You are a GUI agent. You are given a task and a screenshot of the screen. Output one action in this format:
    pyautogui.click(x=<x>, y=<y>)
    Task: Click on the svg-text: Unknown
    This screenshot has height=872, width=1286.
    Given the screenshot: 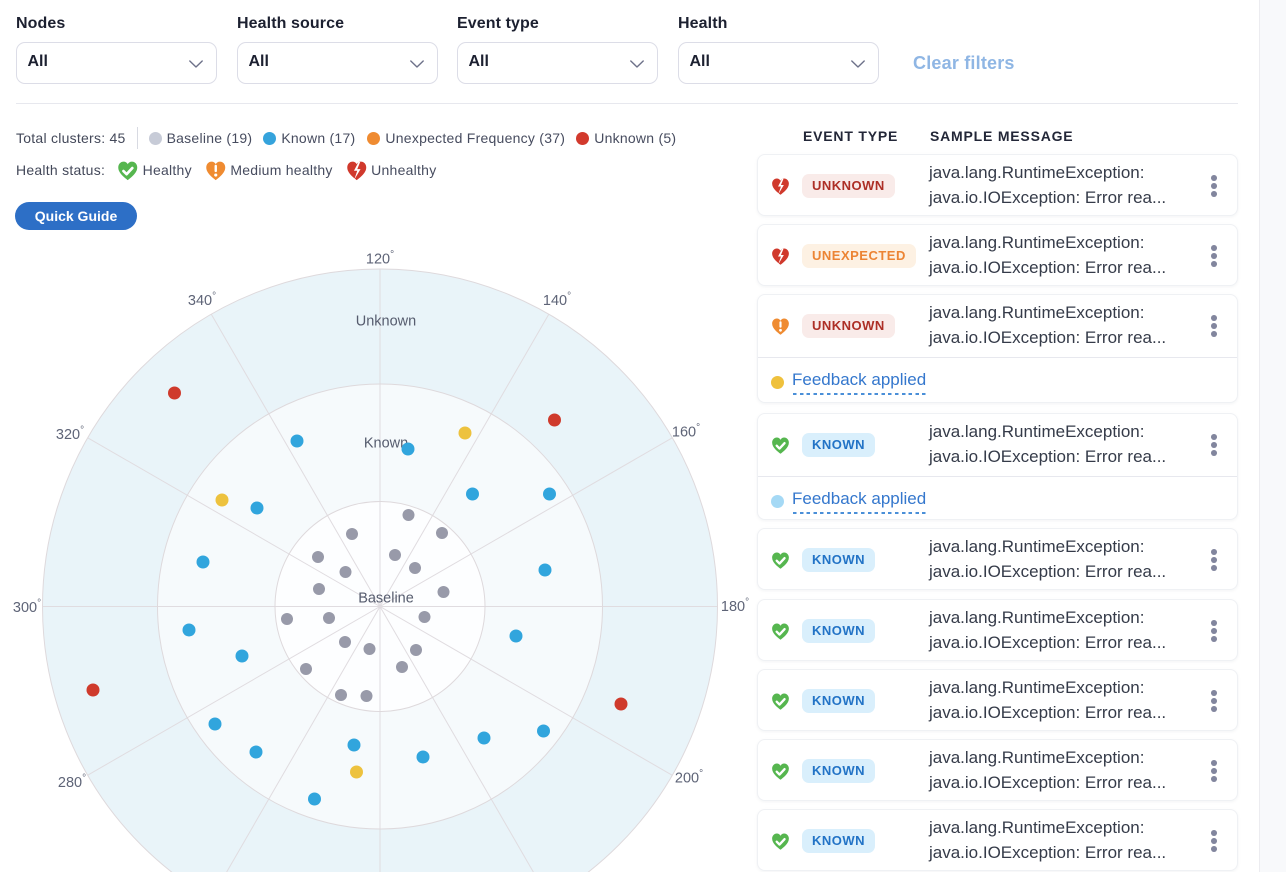 What is the action you would take?
    pyautogui.click(x=386, y=322)
    